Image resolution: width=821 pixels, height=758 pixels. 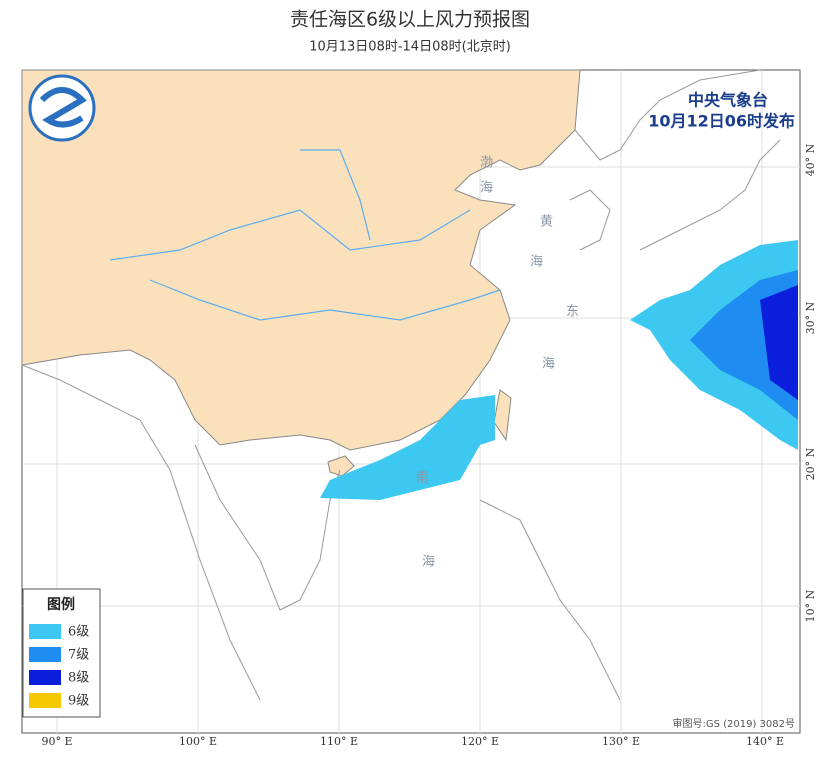 I want to click on legend-label: 7级, so click(x=78, y=655).